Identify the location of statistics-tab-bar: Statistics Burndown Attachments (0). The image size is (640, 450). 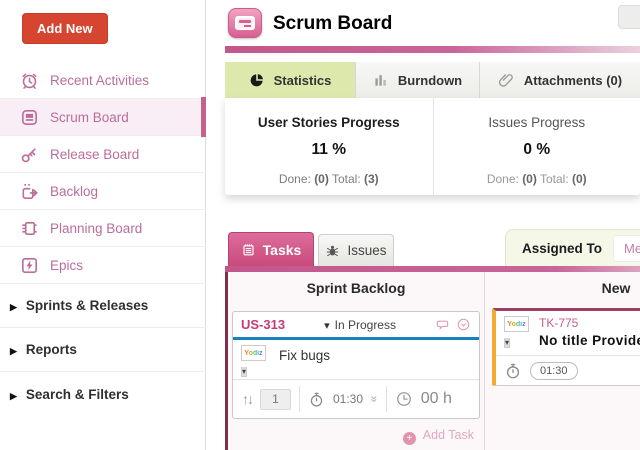
(432, 84).